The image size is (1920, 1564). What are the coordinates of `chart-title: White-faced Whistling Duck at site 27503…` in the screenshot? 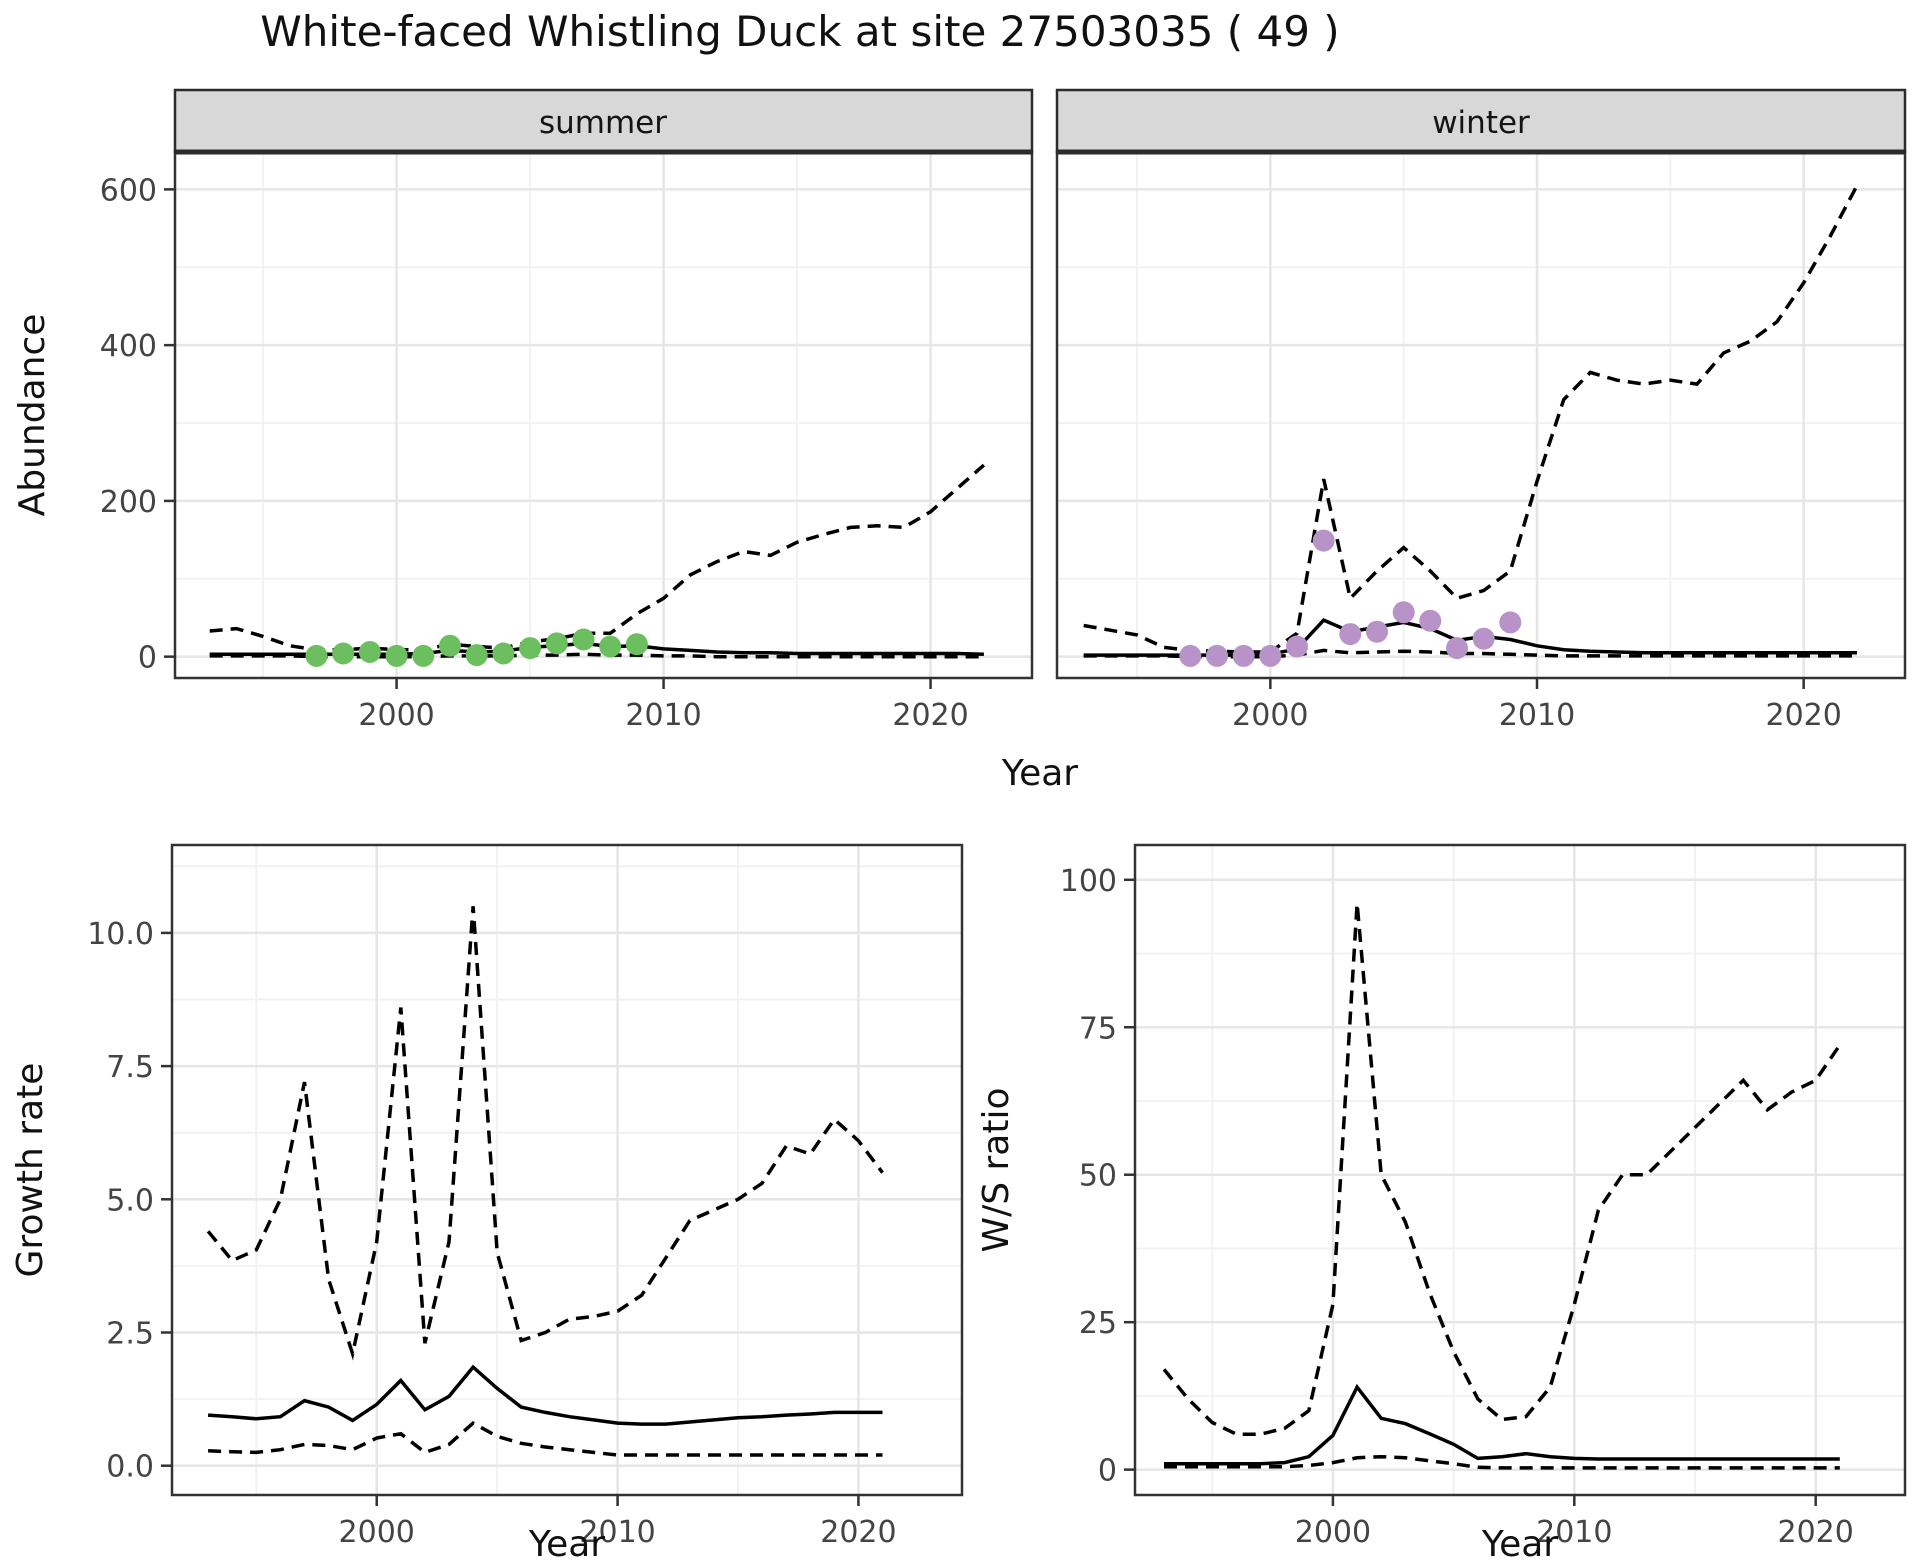 It's located at (799, 31).